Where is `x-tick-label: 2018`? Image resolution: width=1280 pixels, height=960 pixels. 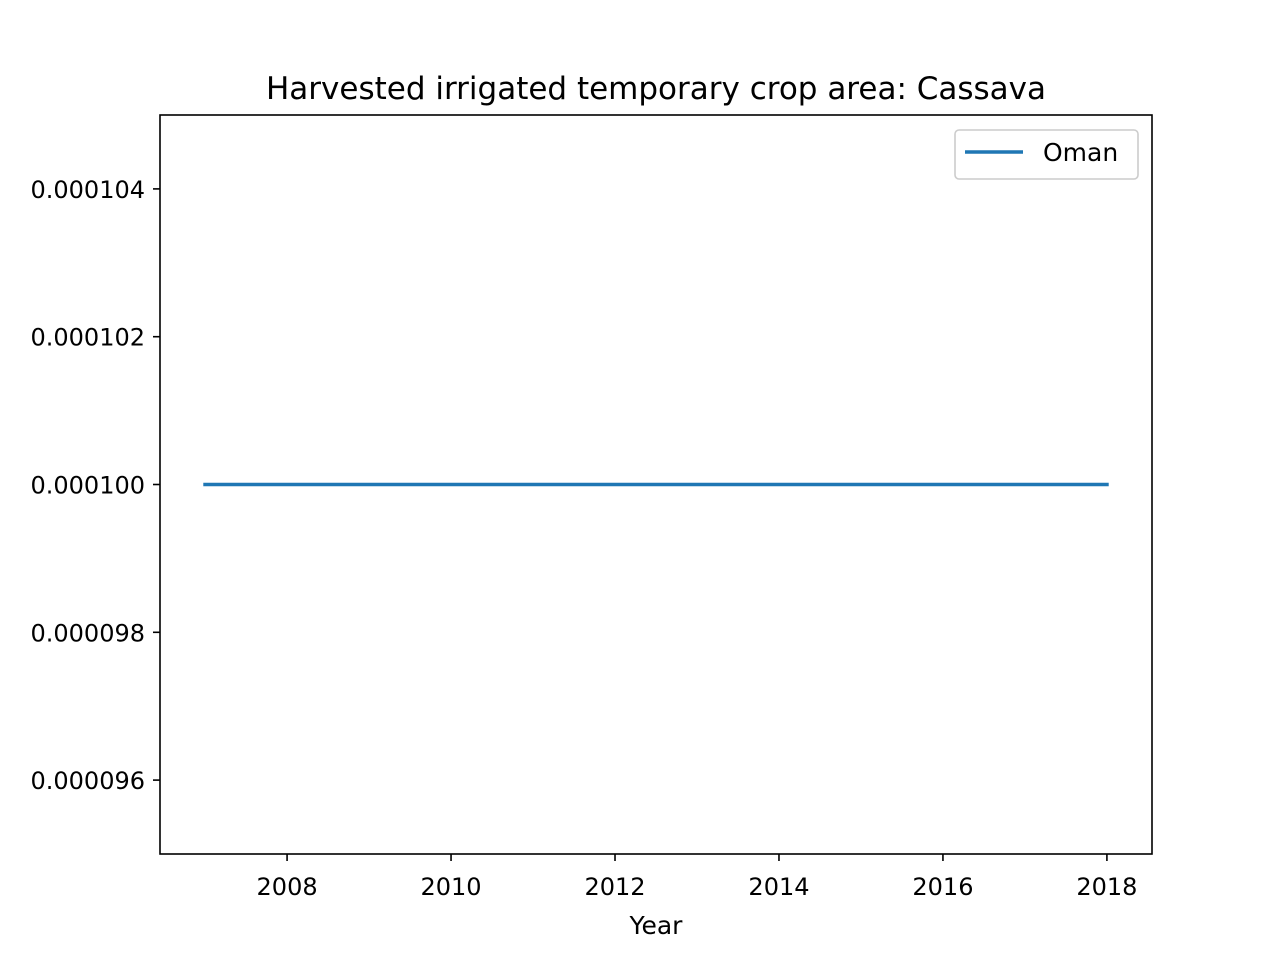
x-tick-label: 2018 is located at coordinates (1106, 887).